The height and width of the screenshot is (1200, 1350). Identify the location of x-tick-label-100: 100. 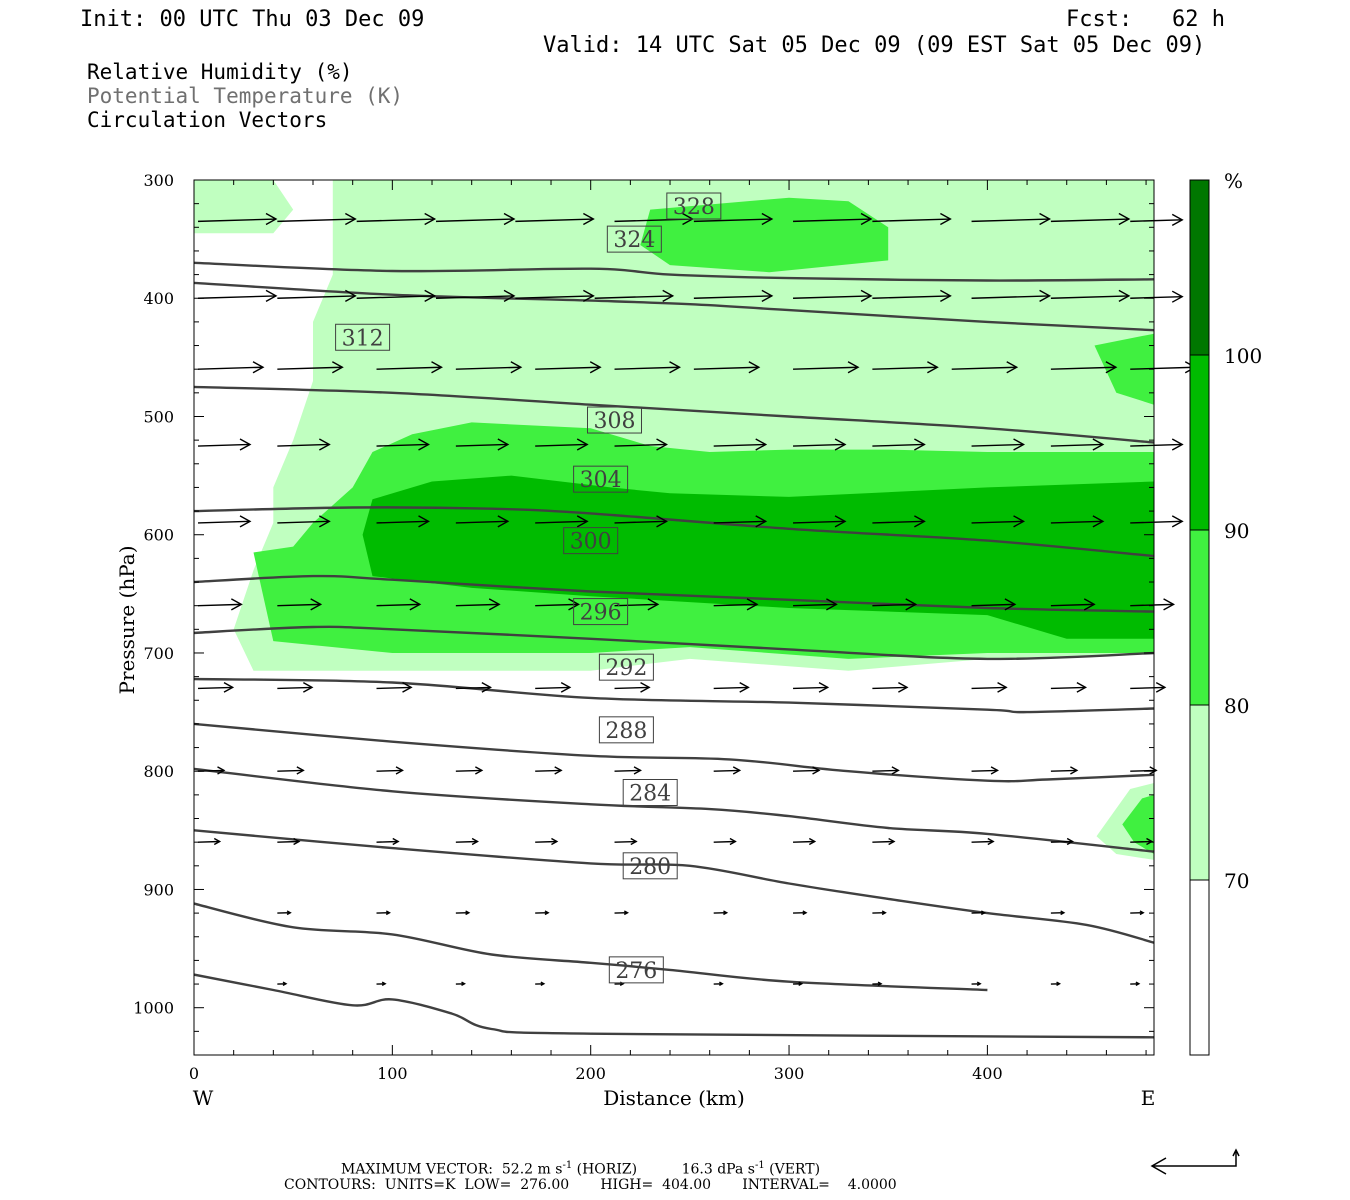
(392, 1073).